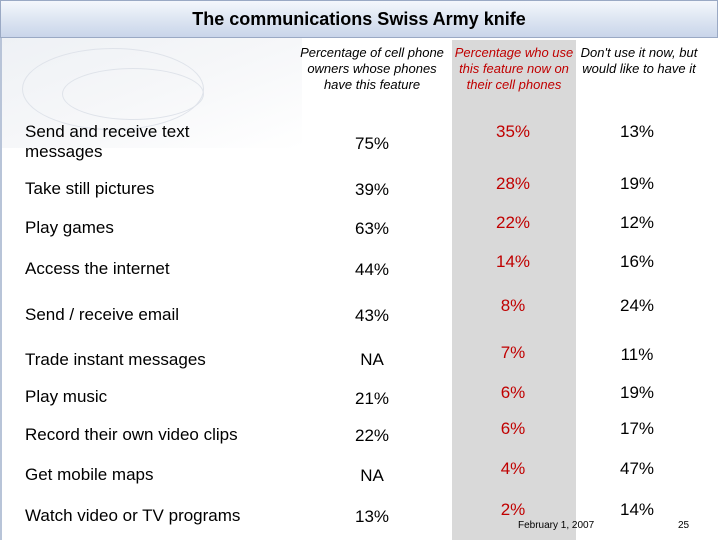 The image size is (720, 540). What do you see at coordinates (372, 398) in the screenshot?
I see `cell-have: 21%` at bounding box center [372, 398].